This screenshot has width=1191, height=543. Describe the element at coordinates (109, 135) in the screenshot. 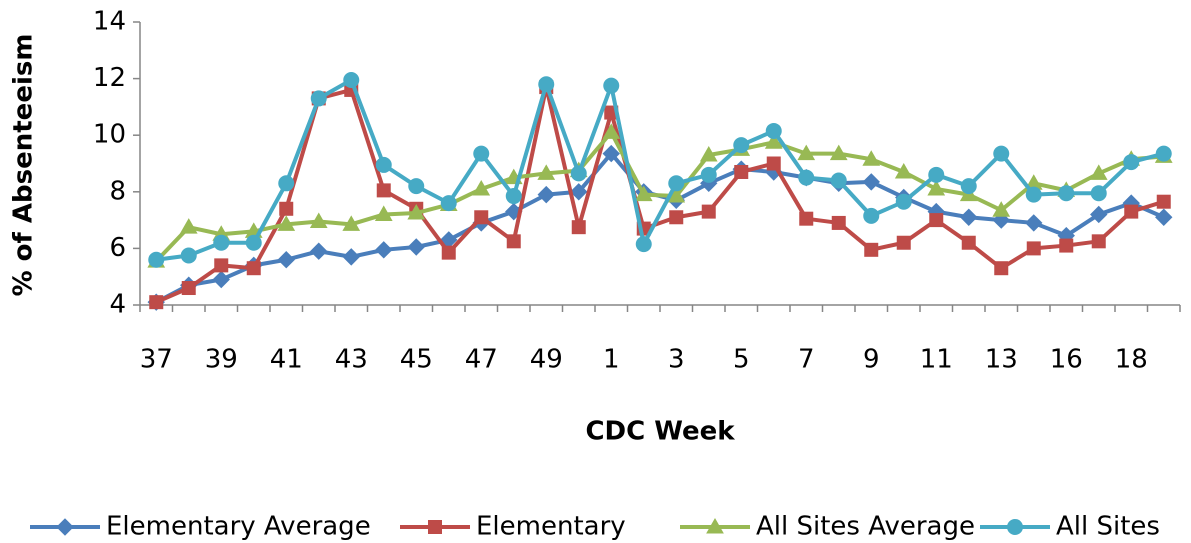

I see `y-tick-label: 10` at that location.